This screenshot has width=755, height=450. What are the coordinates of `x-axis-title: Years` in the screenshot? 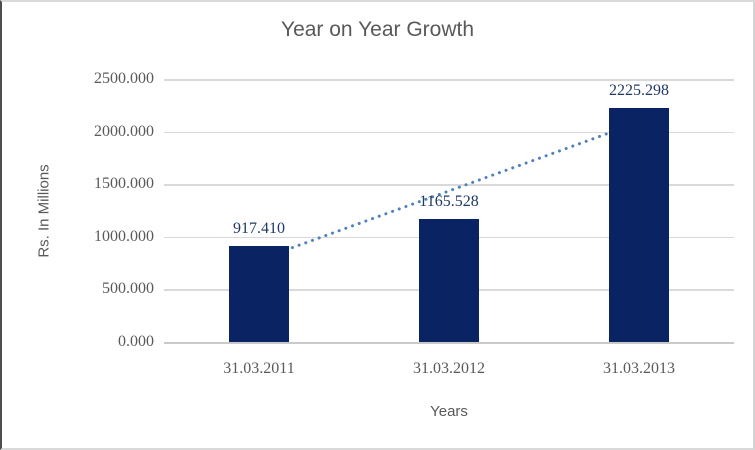 It's located at (449, 411).